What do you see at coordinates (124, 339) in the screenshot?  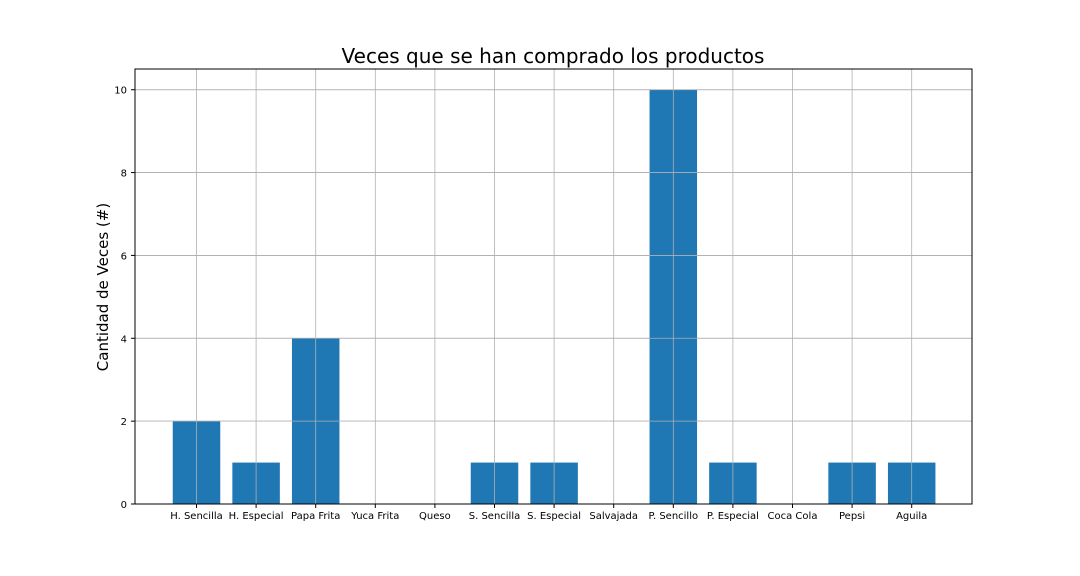 I see `y-tick-label: 4` at bounding box center [124, 339].